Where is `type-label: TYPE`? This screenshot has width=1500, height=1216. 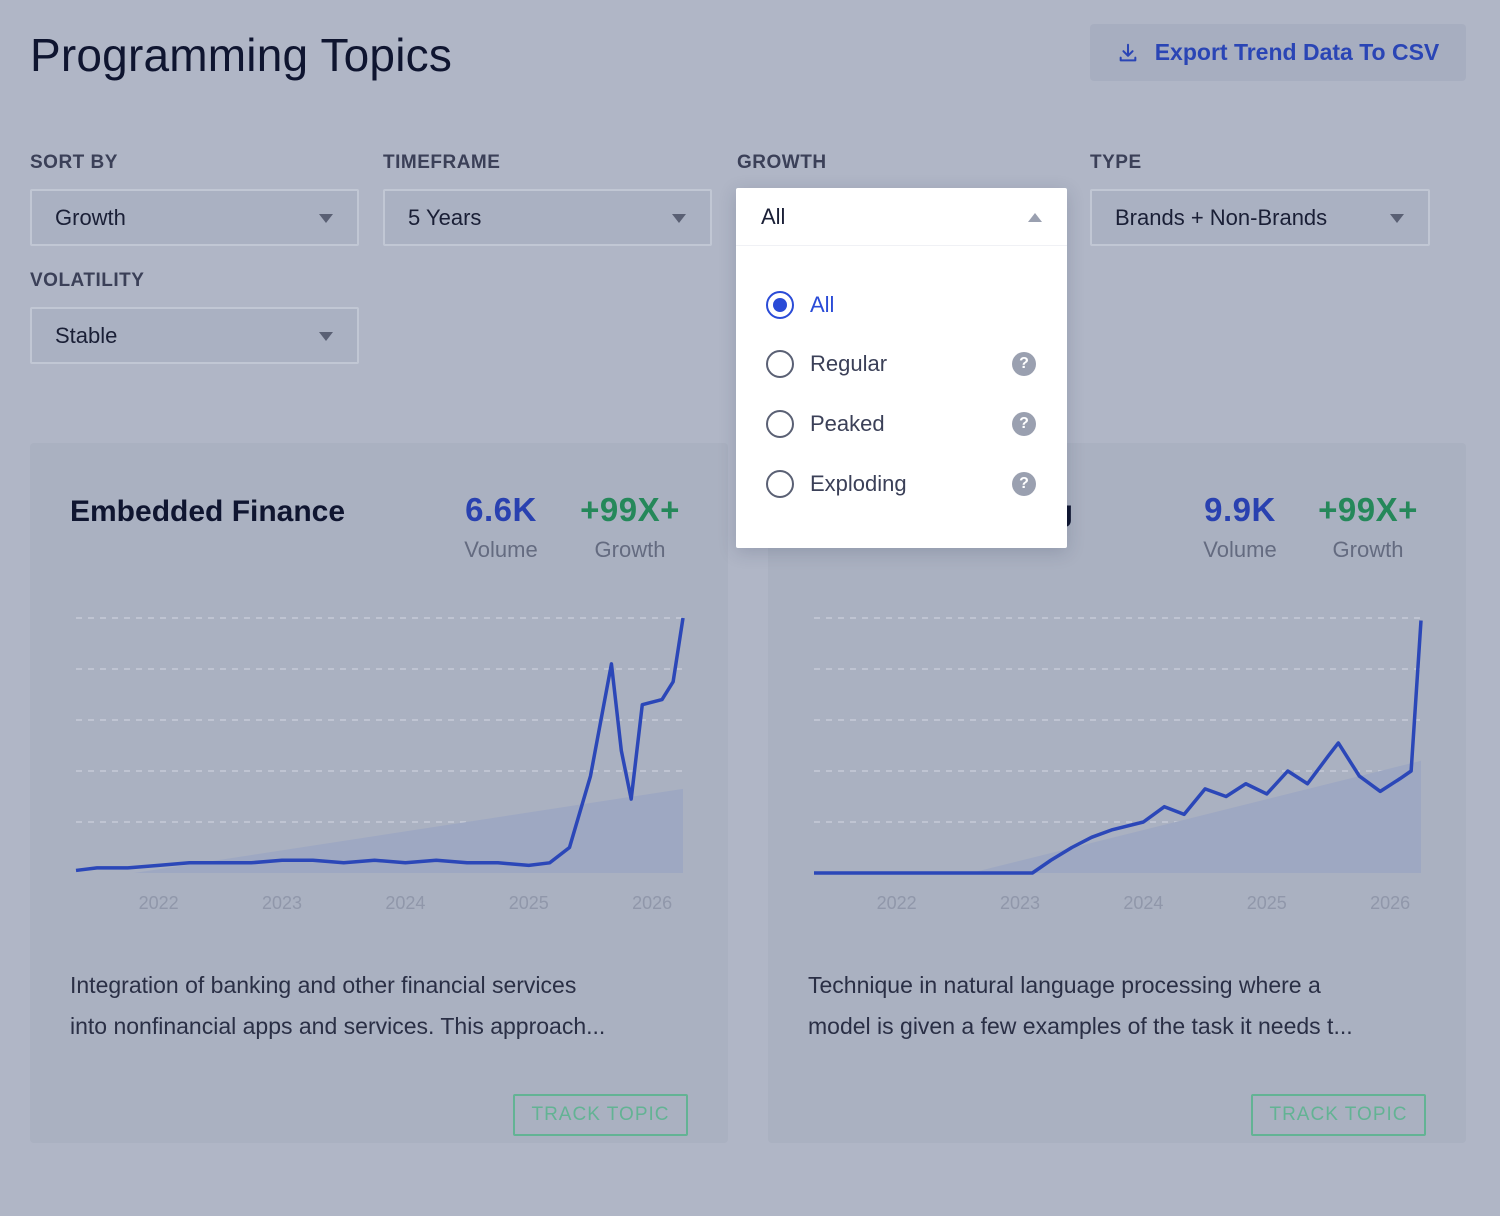
type-label: TYPE is located at coordinates (1116, 162).